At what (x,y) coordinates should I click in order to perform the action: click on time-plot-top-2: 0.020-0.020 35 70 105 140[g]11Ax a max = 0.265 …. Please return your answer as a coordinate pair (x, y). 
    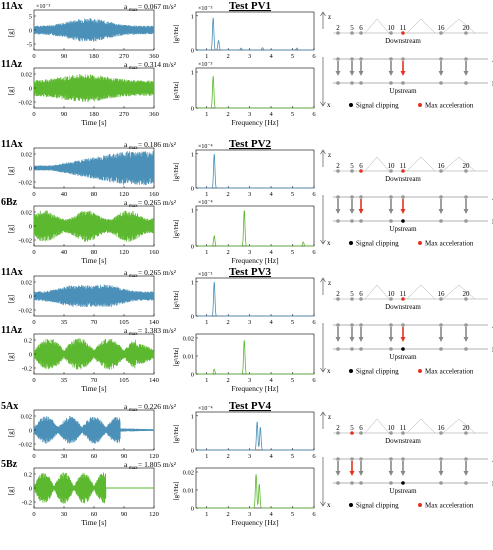
    Looking at the image, I should click on (89, 296).